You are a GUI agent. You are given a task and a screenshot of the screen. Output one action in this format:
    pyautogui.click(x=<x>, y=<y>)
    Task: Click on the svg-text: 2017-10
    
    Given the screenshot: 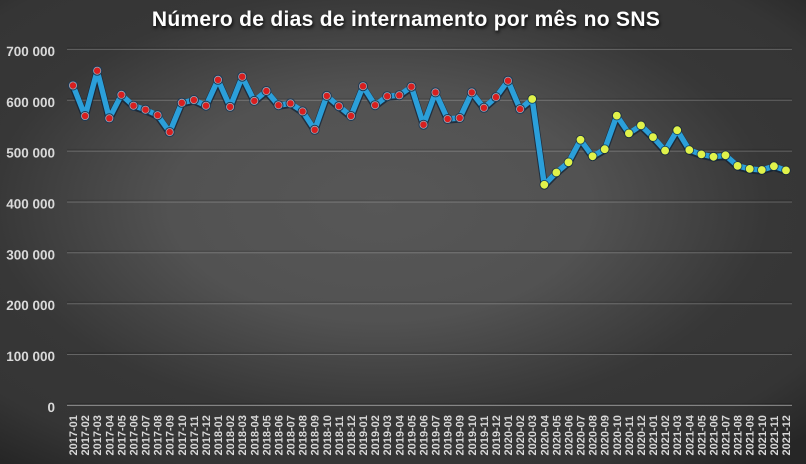 What is the action you would take?
    pyautogui.click(x=183, y=435)
    